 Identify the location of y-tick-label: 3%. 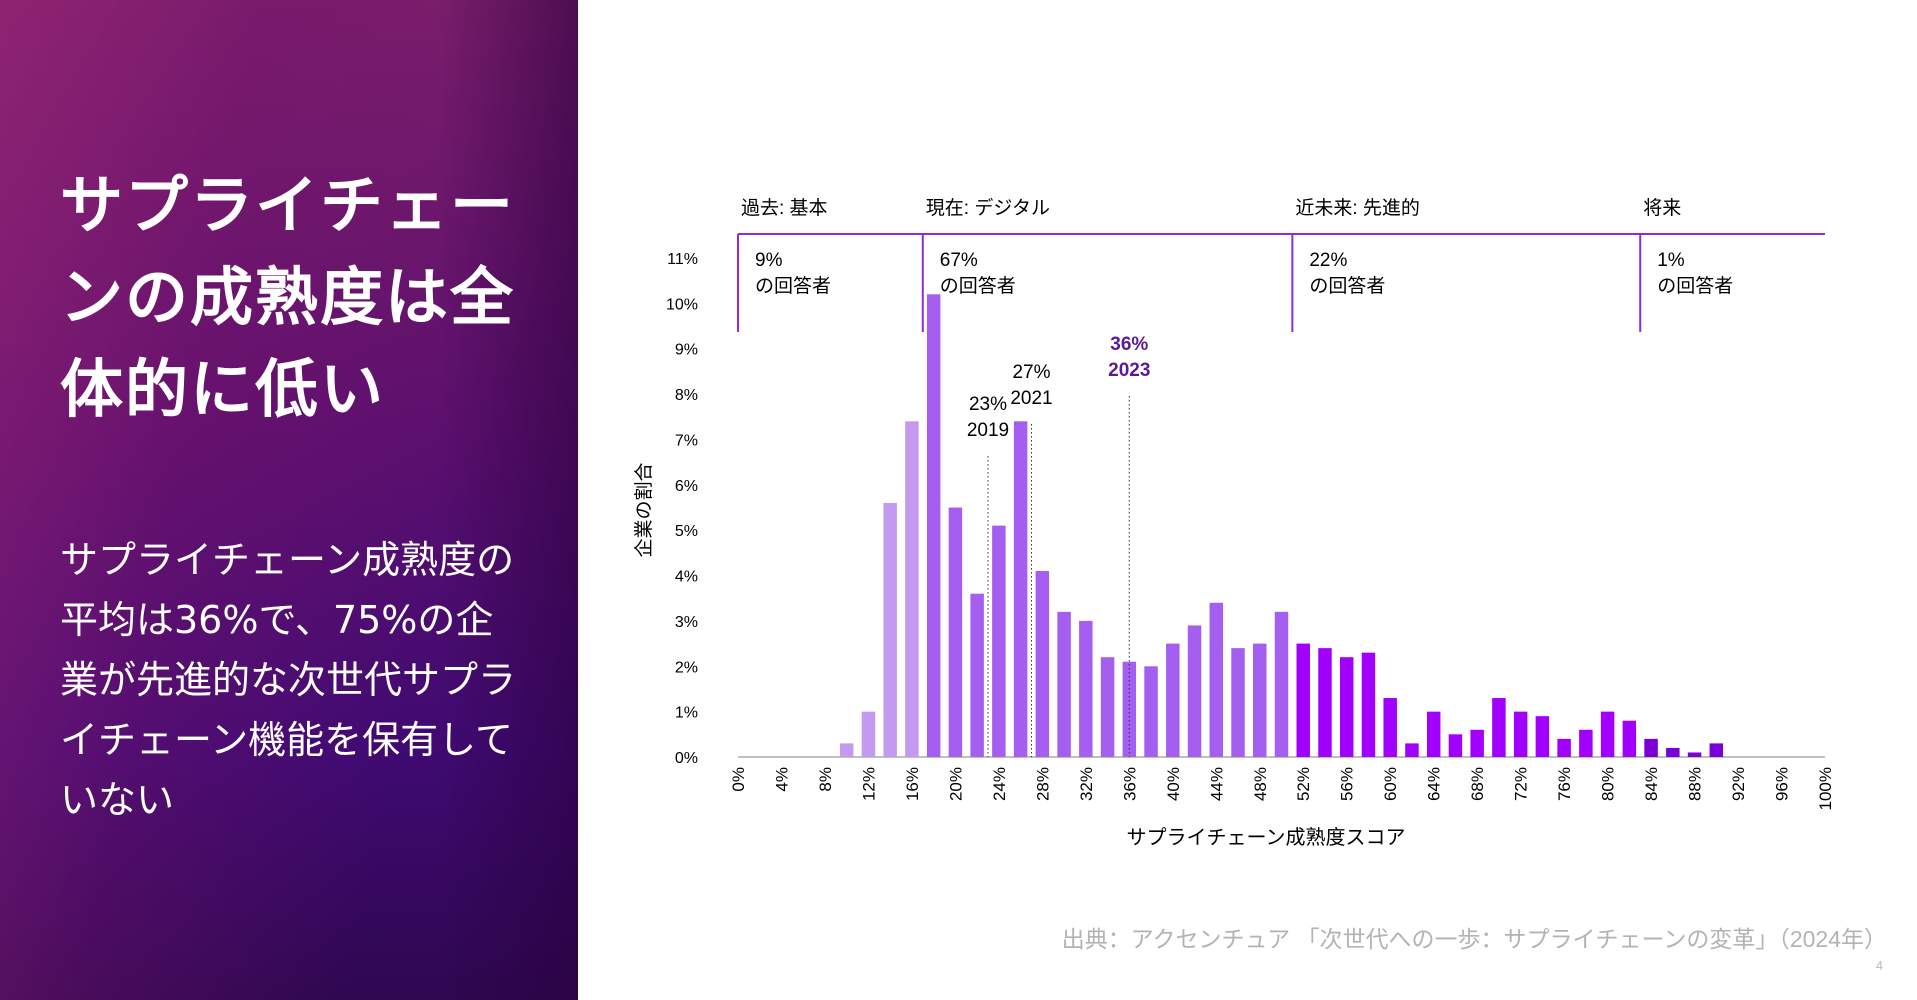
(686, 622).